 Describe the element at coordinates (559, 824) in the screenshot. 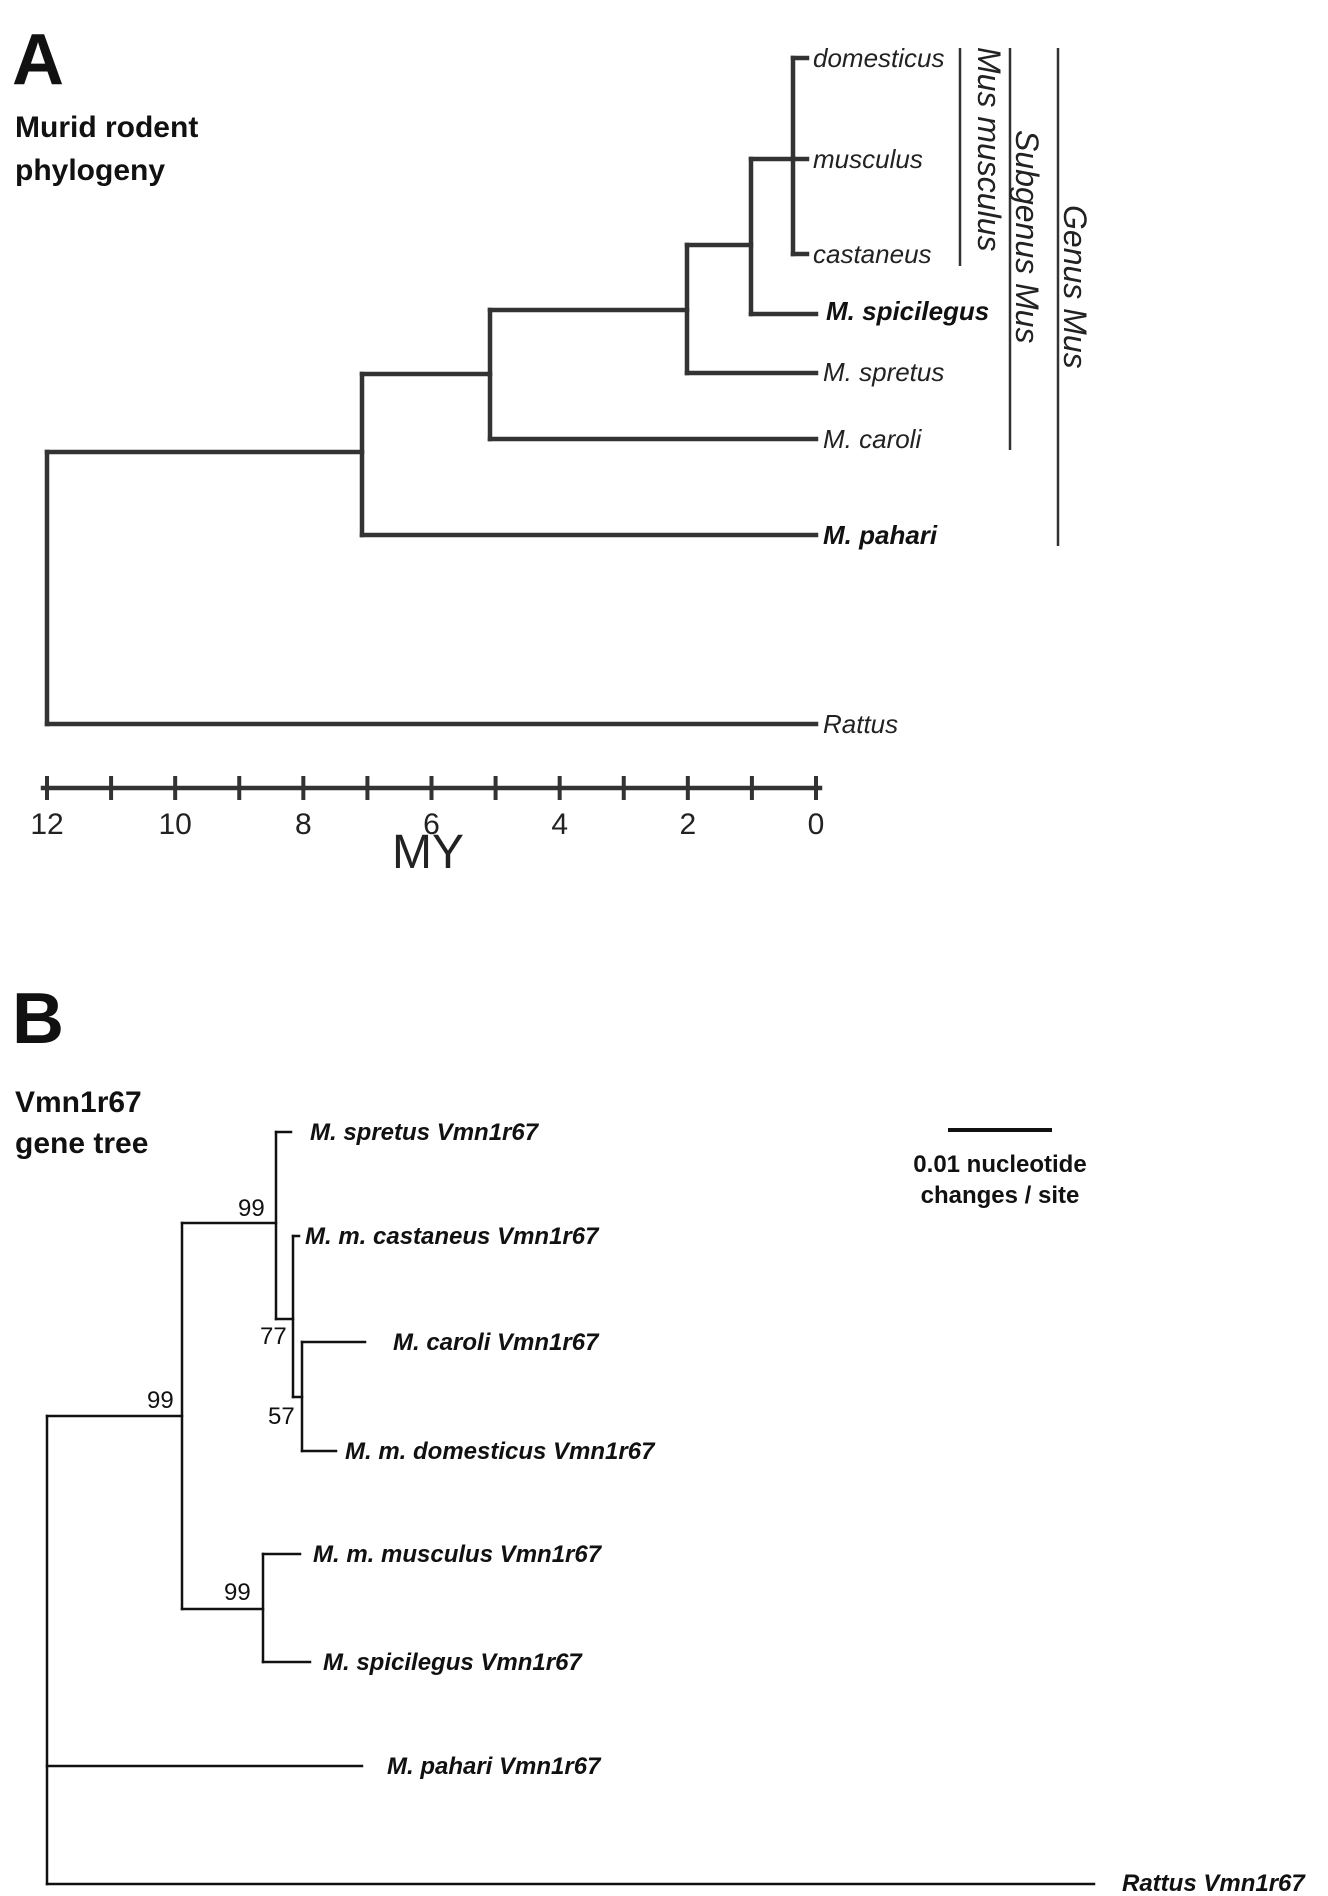

I see `axis-tick-label-4: 4` at that location.